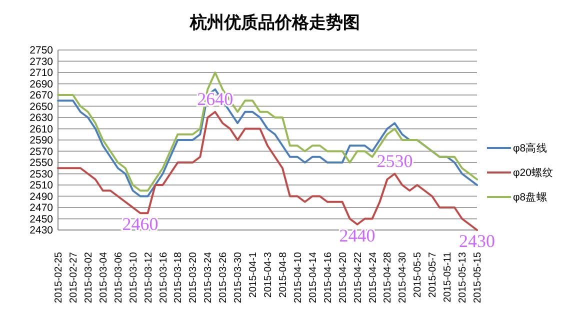 Image resolution: width=562 pixels, height=326 pixels. I want to click on x-tick-label: 2015-03-10, so click(134, 278).